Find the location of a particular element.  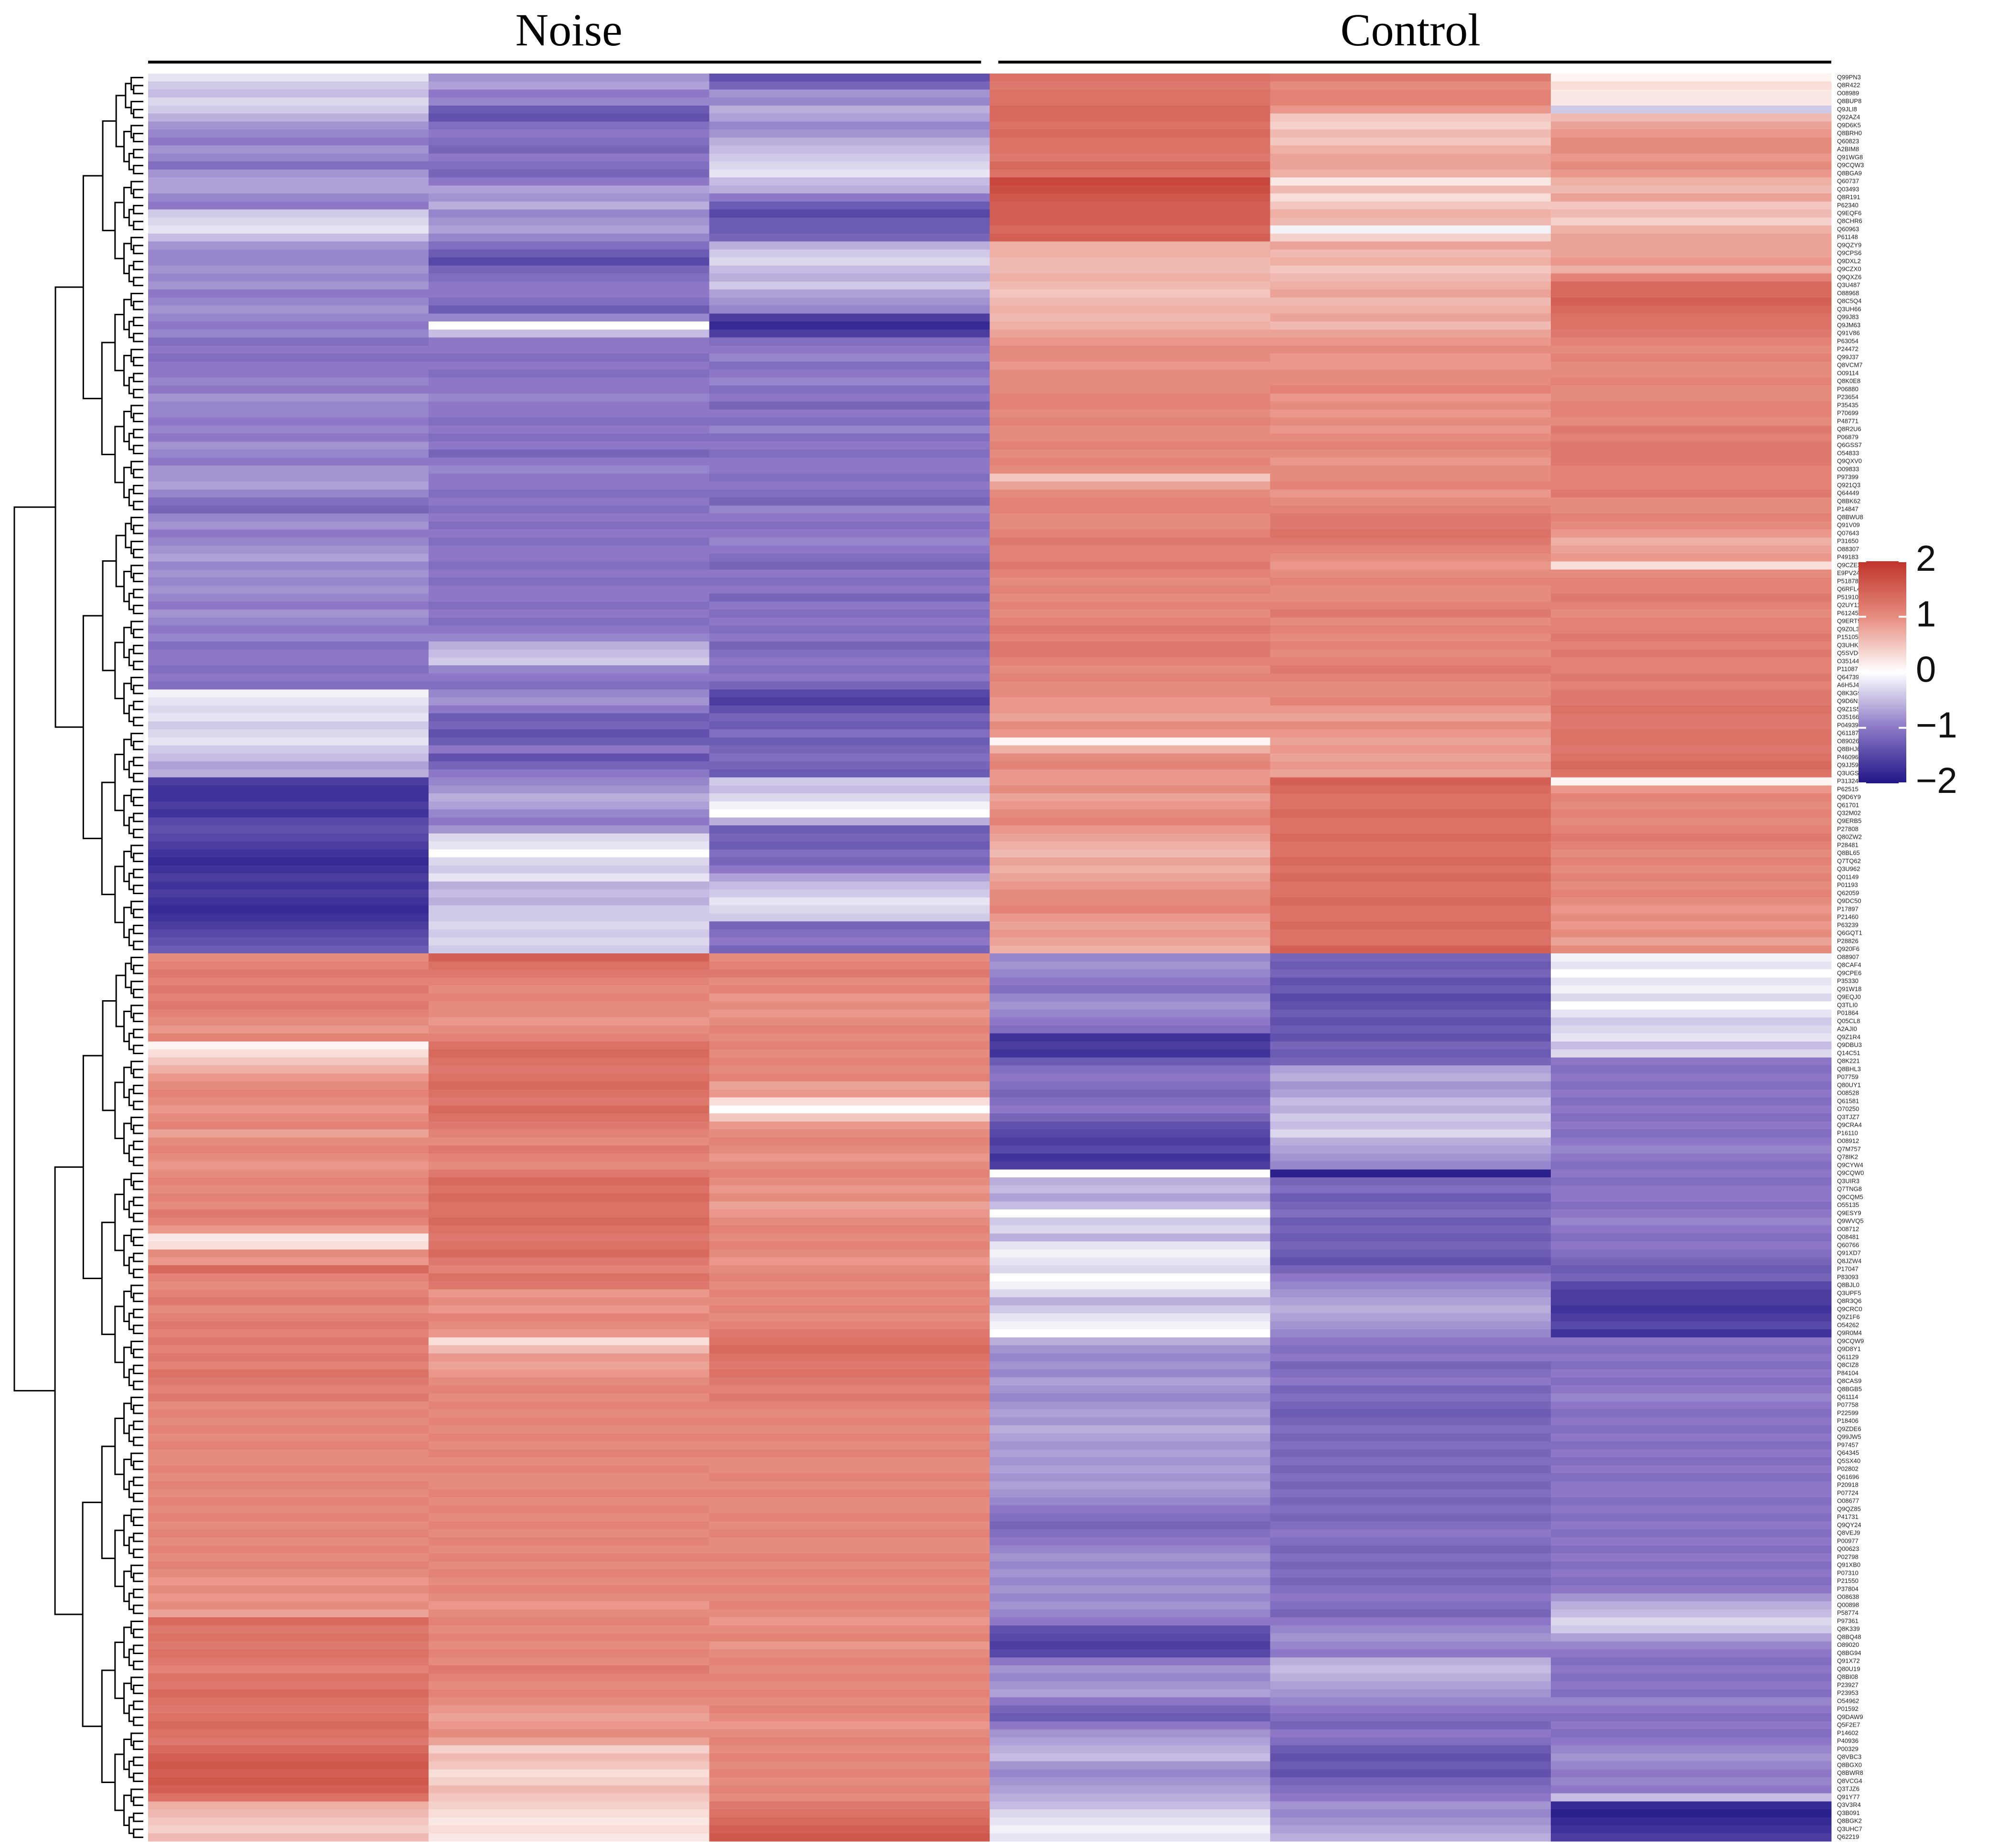

row-label: Q9ZDE6 is located at coordinates (1849, 1428).